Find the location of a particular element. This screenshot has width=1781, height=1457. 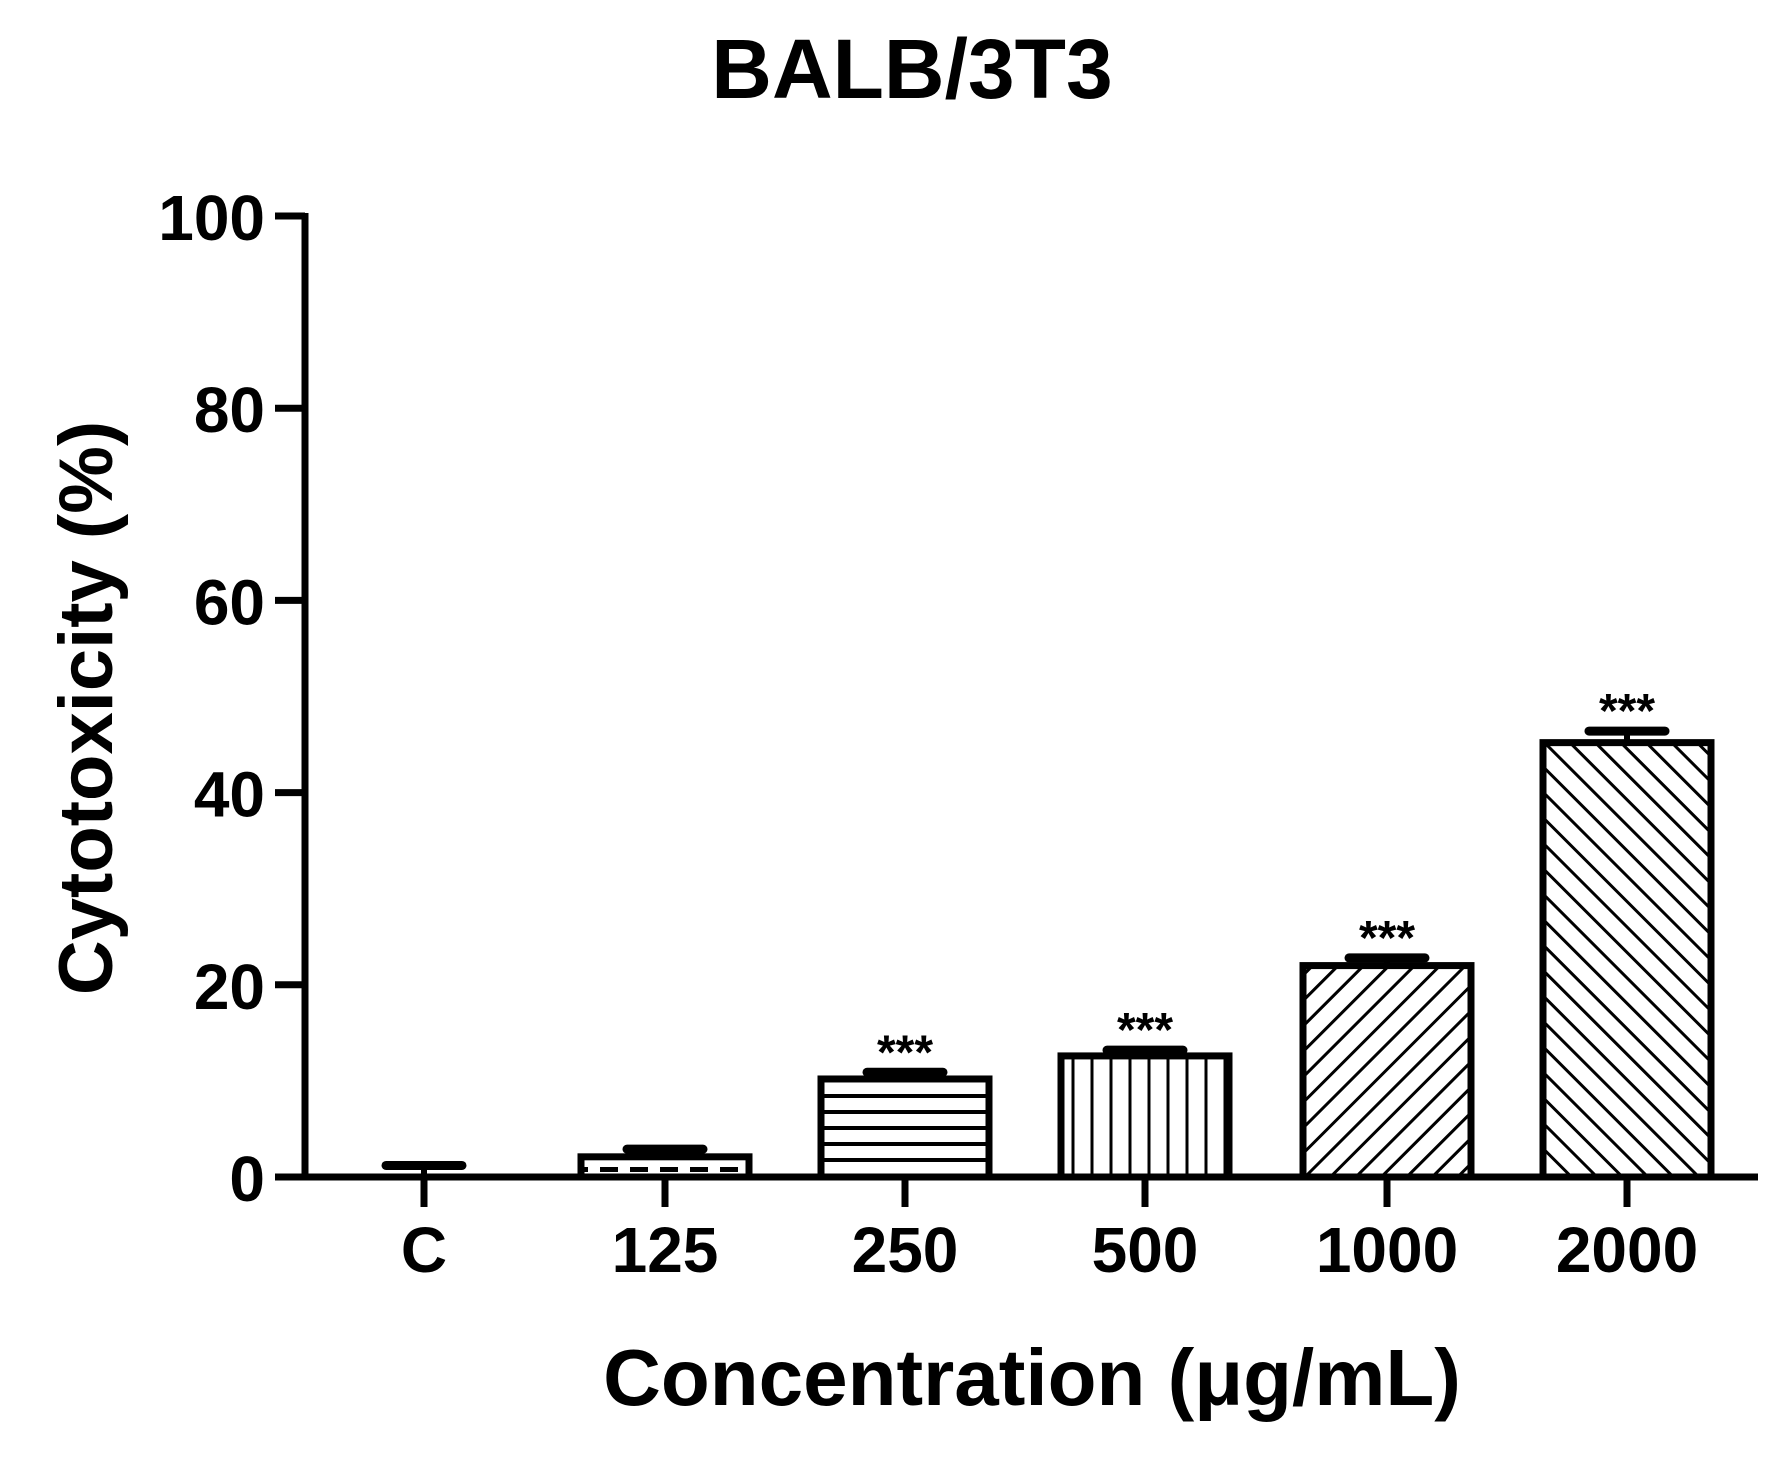

chart-title: BALB/3T3 is located at coordinates (911, 69).